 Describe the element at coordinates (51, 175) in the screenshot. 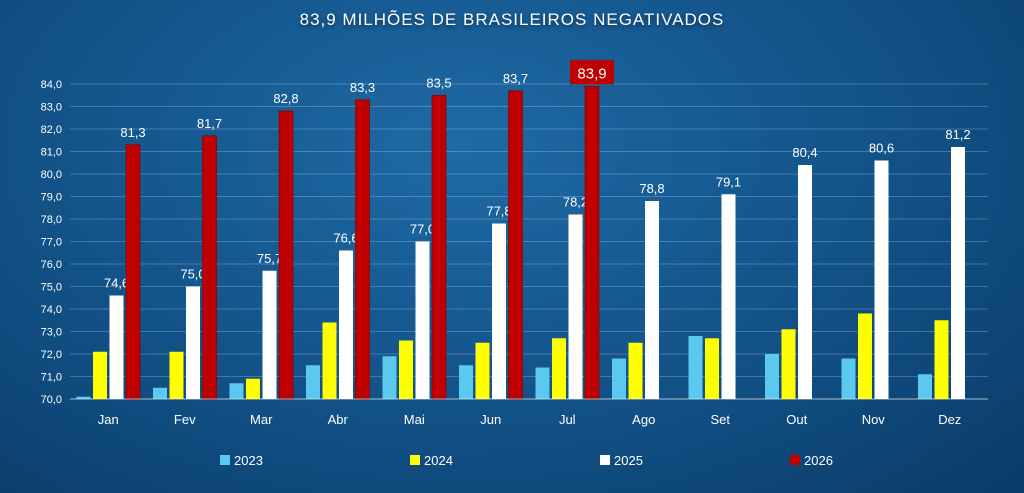

I see `y-tick-label: 80,0` at that location.